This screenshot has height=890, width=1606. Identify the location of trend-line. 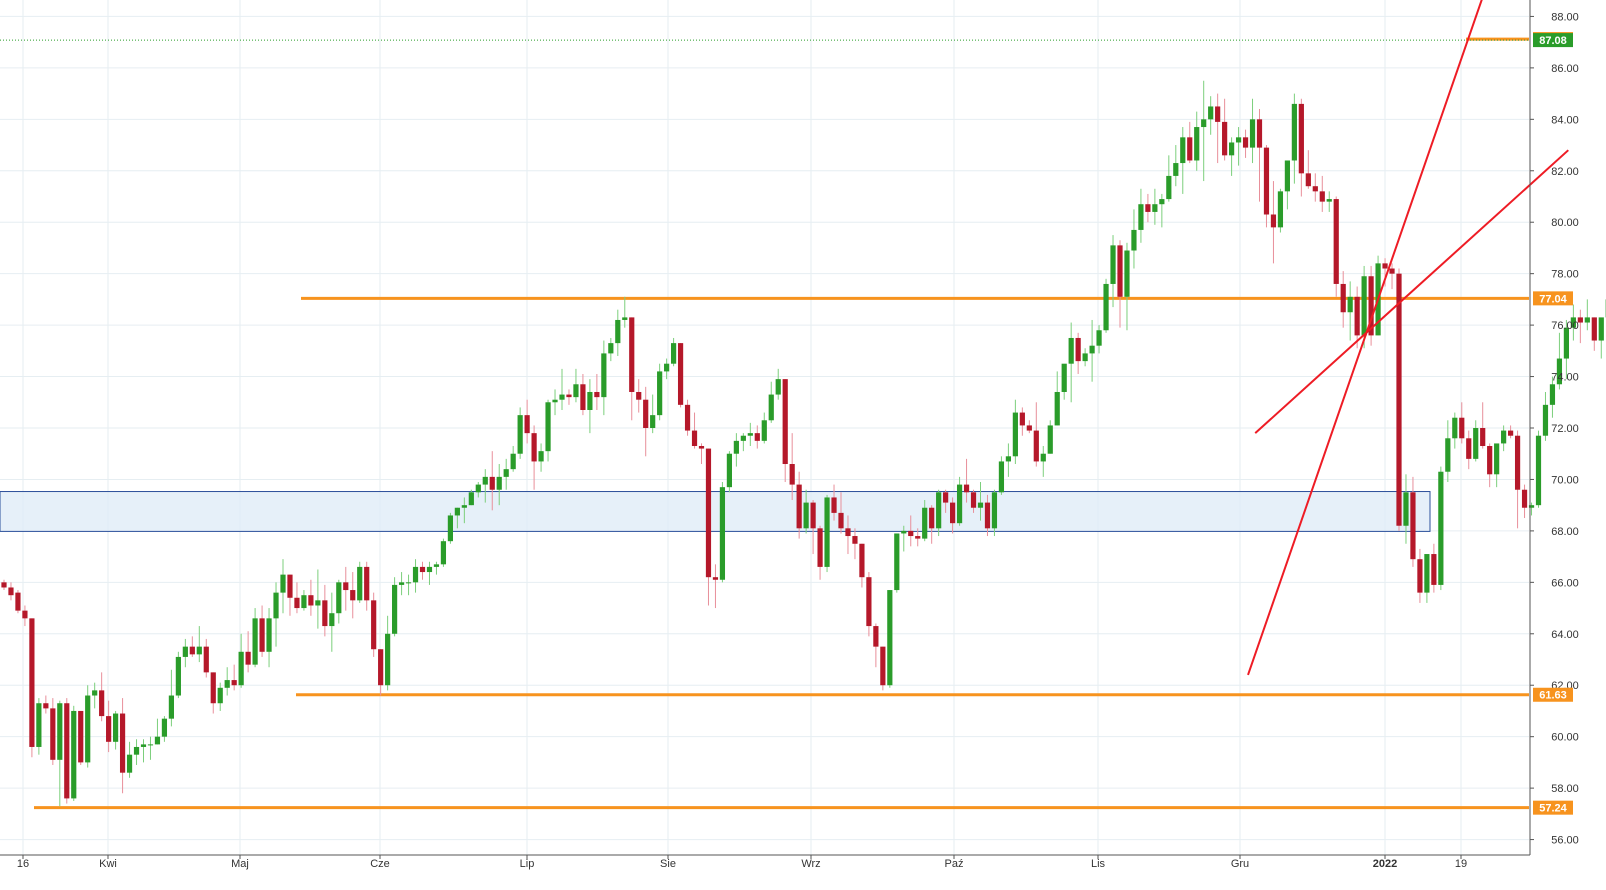
(1411, 291).